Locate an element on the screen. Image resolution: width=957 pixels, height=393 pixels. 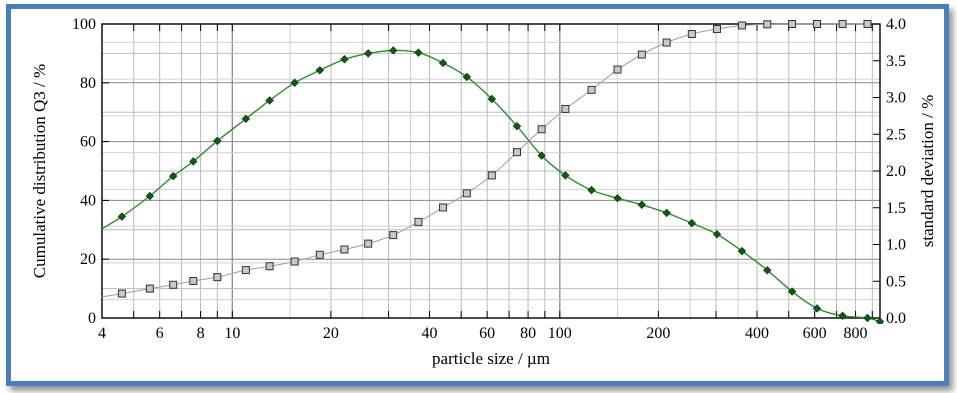
y-right-tick-label: 0.0 is located at coordinates (896, 318).